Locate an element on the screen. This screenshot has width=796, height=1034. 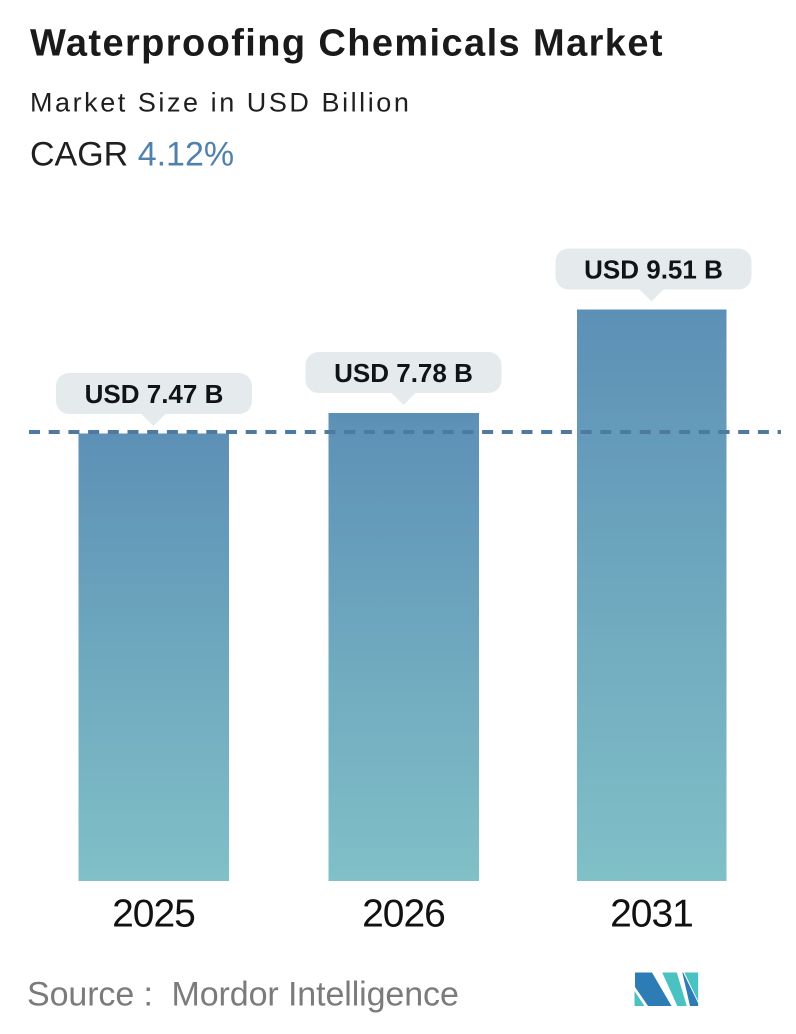
svg-text: CAGR 4.12% is located at coordinates (132, 155).